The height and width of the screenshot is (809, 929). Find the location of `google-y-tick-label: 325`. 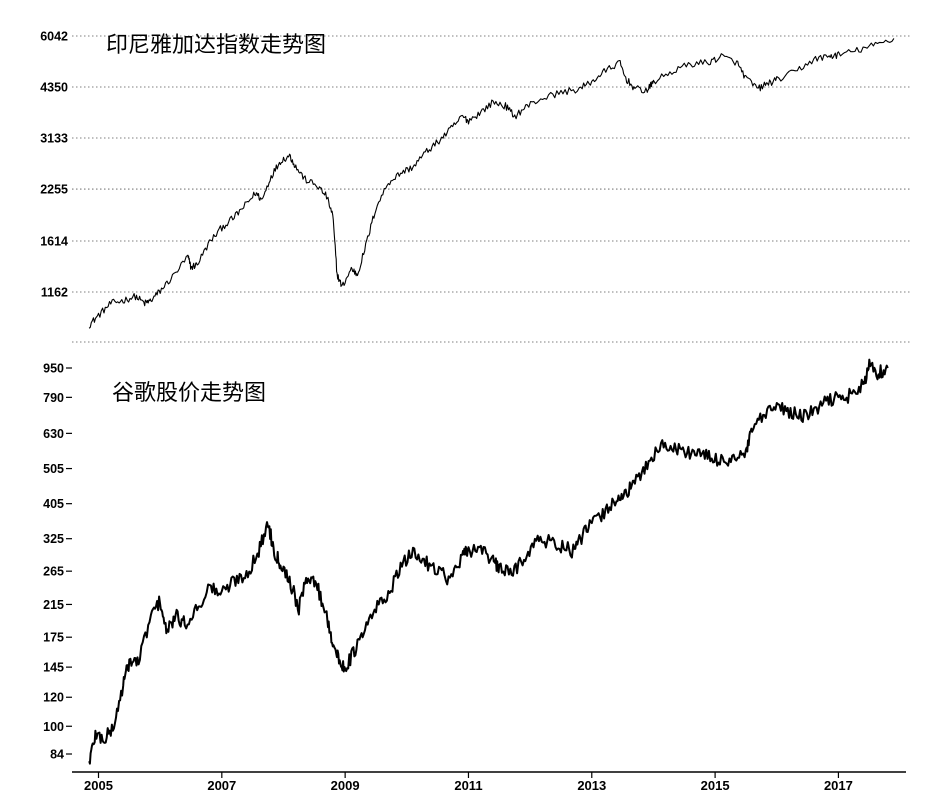

google-y-tick-label: 325 is located at coordinates (53, 539).